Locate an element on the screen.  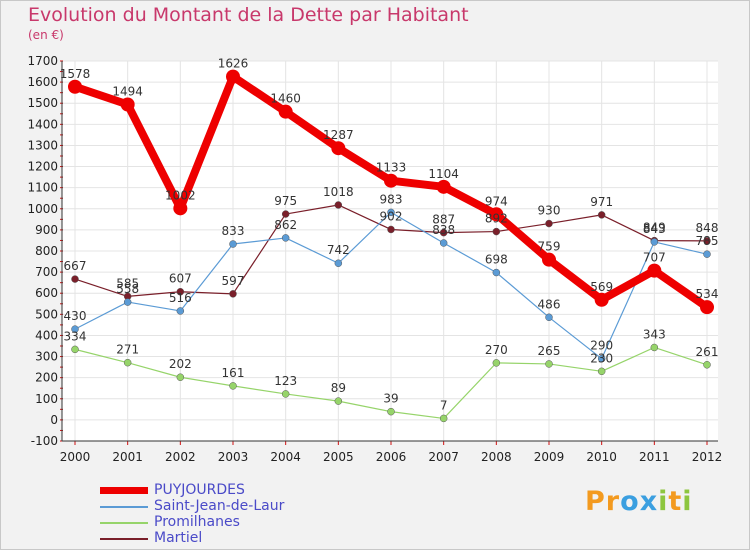
data-label-puyjourdes: 1133 is located at coordinates (391, 168).